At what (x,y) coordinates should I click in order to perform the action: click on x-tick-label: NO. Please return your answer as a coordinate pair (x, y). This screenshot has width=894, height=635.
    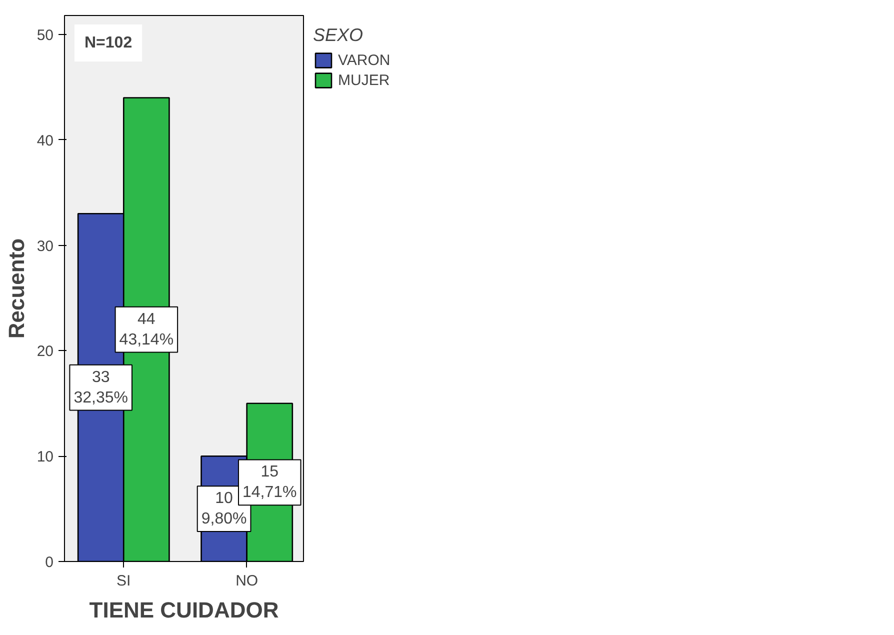
    Looking at the image, I should click on (247, 581).